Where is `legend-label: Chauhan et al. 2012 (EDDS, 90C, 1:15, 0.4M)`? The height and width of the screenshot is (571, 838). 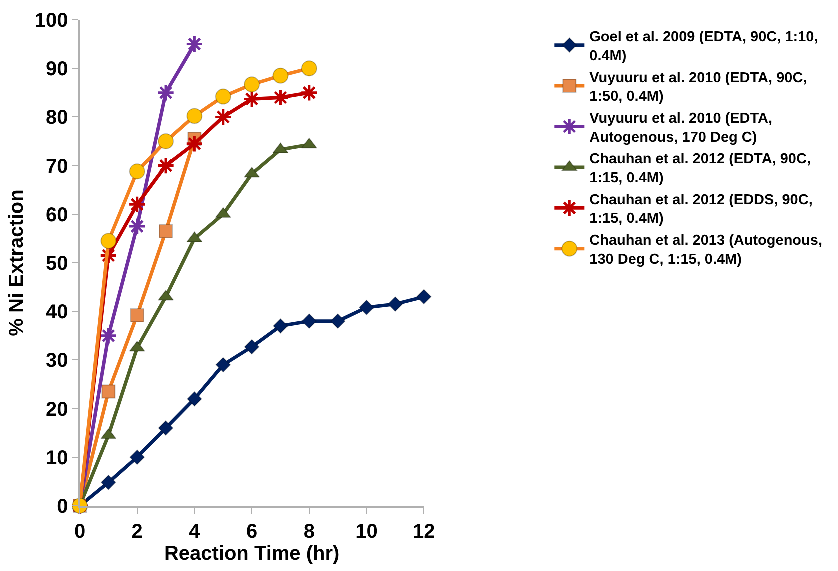
legend-label: Chauhan et al. 2012 (EDDS, 90C, 1:15, 0.4M) is located at coordinates (701, 210).